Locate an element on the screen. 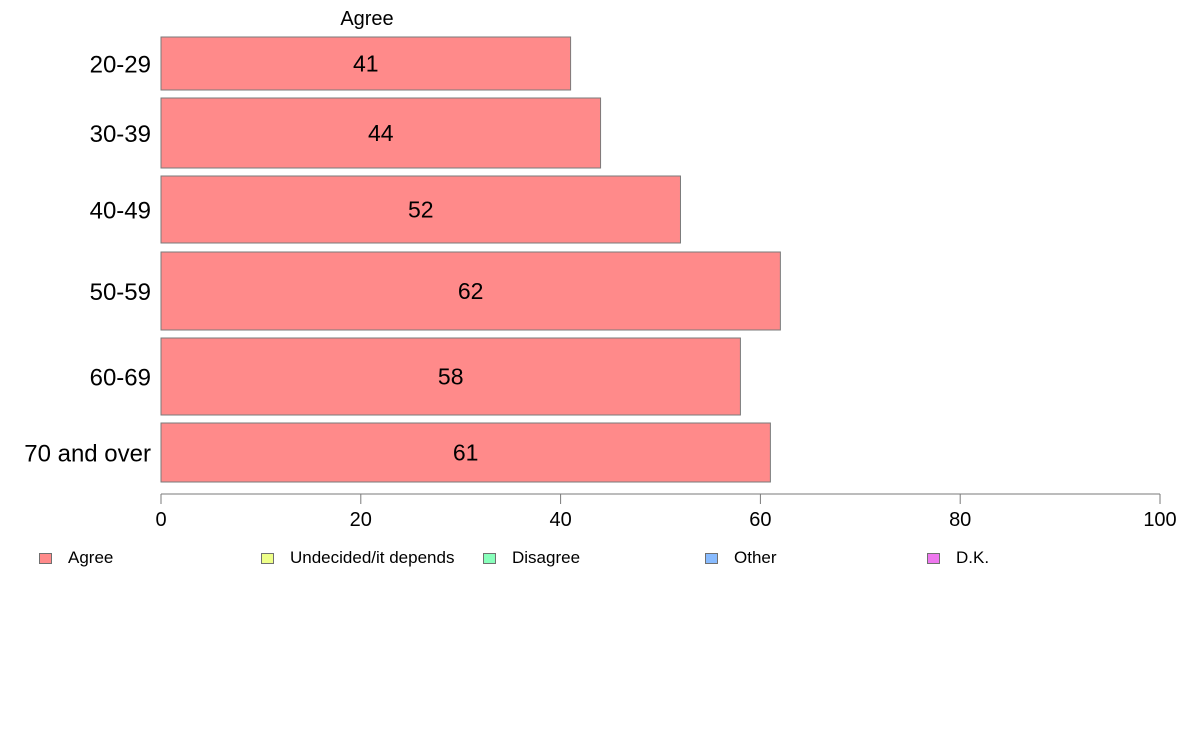 The width and height of the screenshot is (1188, 741). x-tick-label: 20 is located at coordinates (361, 520).